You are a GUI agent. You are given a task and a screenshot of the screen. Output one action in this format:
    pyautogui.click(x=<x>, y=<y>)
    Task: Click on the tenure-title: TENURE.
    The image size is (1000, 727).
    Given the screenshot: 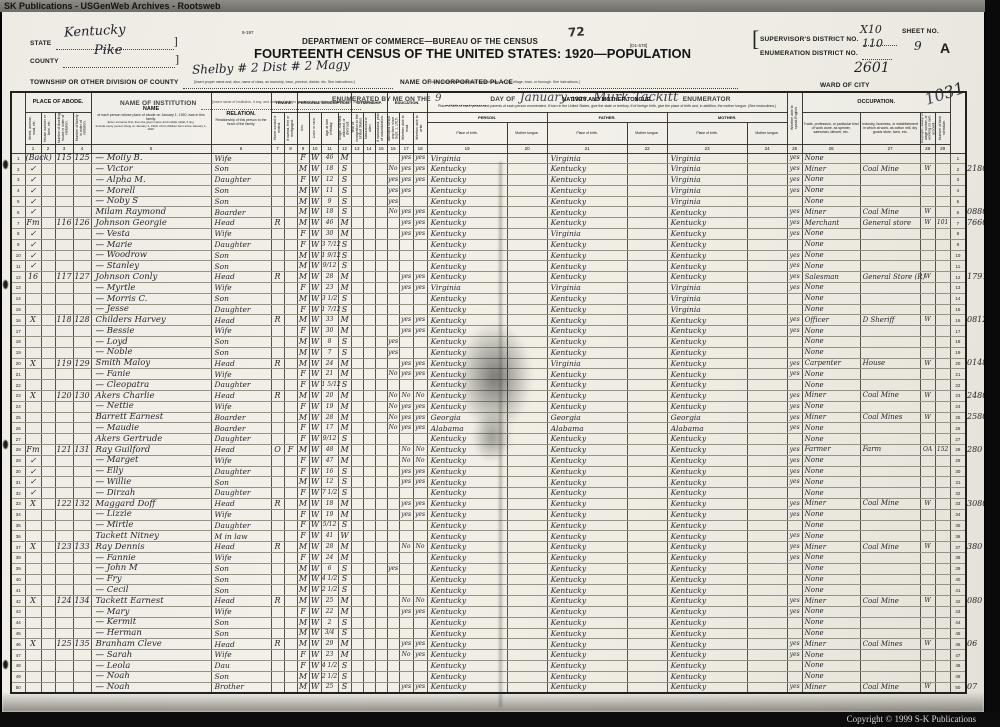 What is the action you would take?
    pyautogui.click(x=284, y=102)
    